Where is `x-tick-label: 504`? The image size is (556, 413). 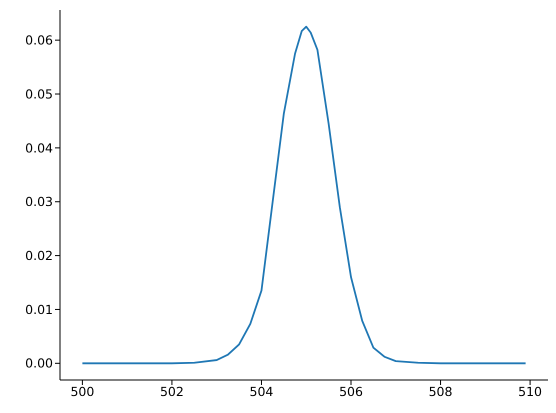 x-tick-label: 504 is located at coordinates (262, 391).